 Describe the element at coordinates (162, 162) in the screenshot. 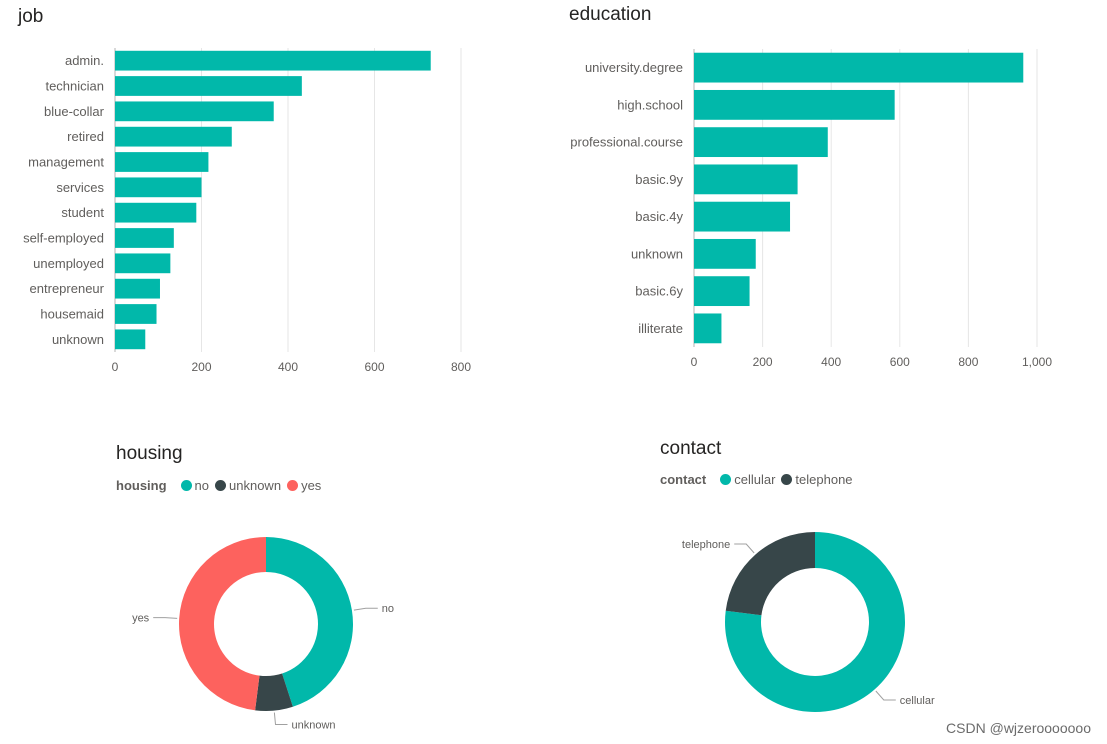

I see `bar-management` at that location.